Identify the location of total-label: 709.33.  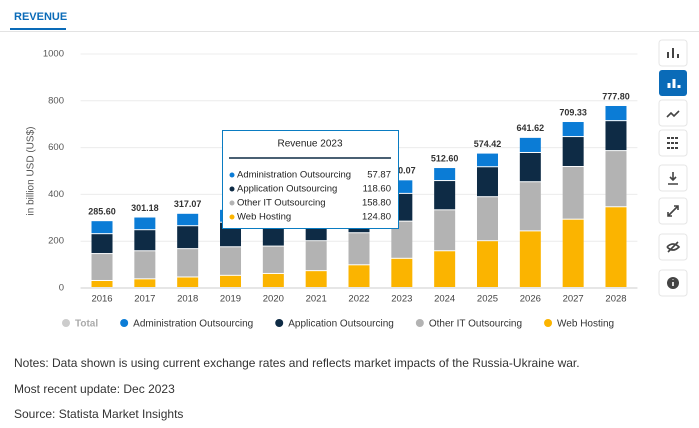
(573, 112).